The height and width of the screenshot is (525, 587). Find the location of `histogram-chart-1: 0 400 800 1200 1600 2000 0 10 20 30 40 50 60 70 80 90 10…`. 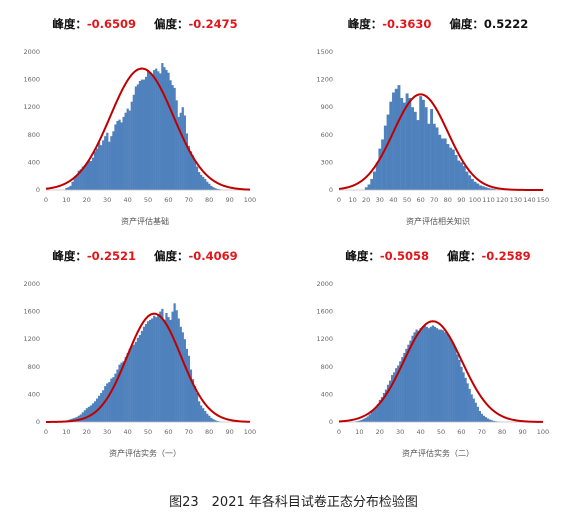

histogram-chart-1: 0 400 800 1200 1600 2000 0 10 20 30 40 50 60 70 80 90 10… is located at coordinates (139, 126).